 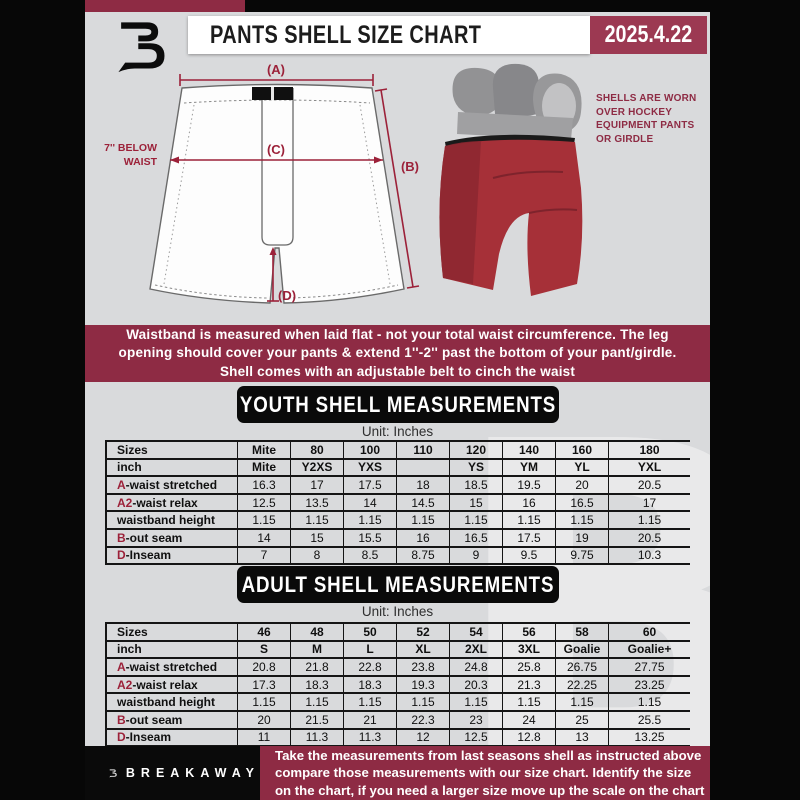 I want to click on dimension-c-label: (C), so click(x=276, y=149).